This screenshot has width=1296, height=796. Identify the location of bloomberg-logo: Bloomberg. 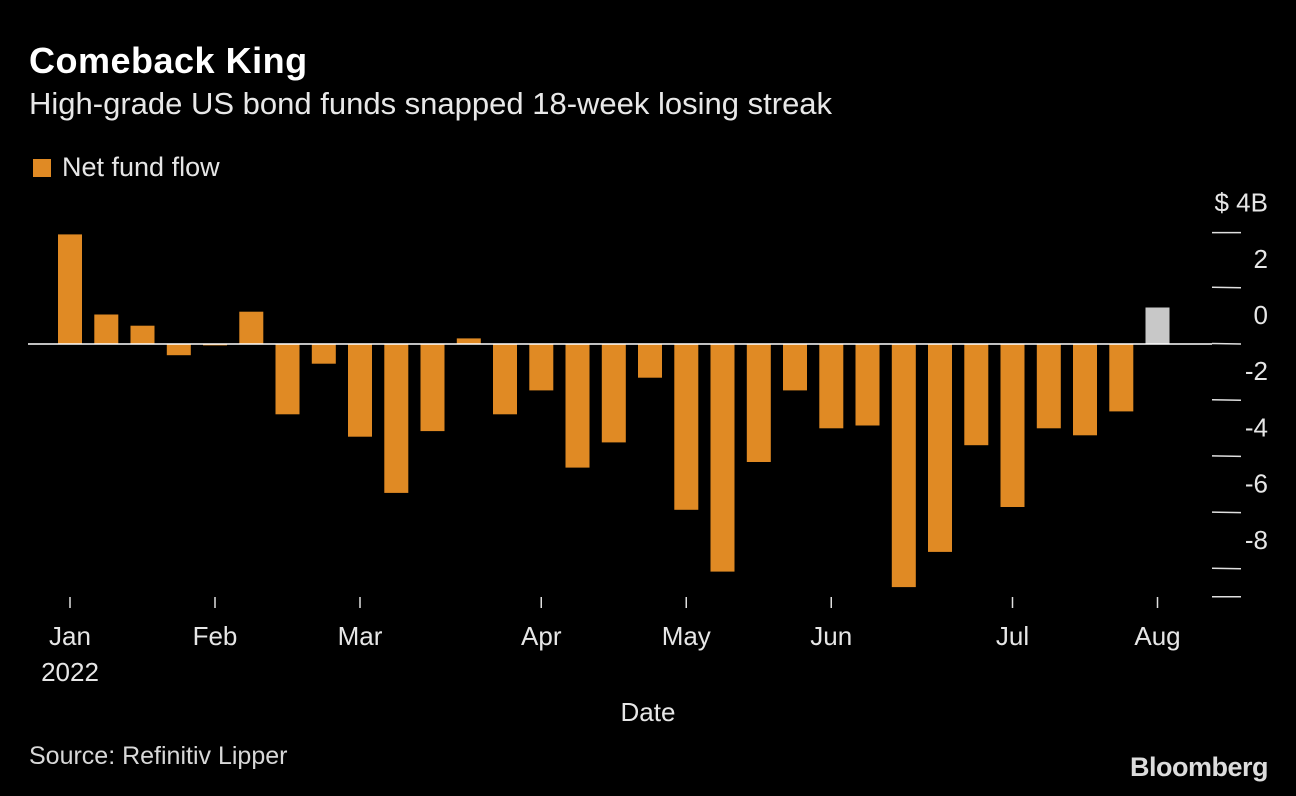
(1199, 767).